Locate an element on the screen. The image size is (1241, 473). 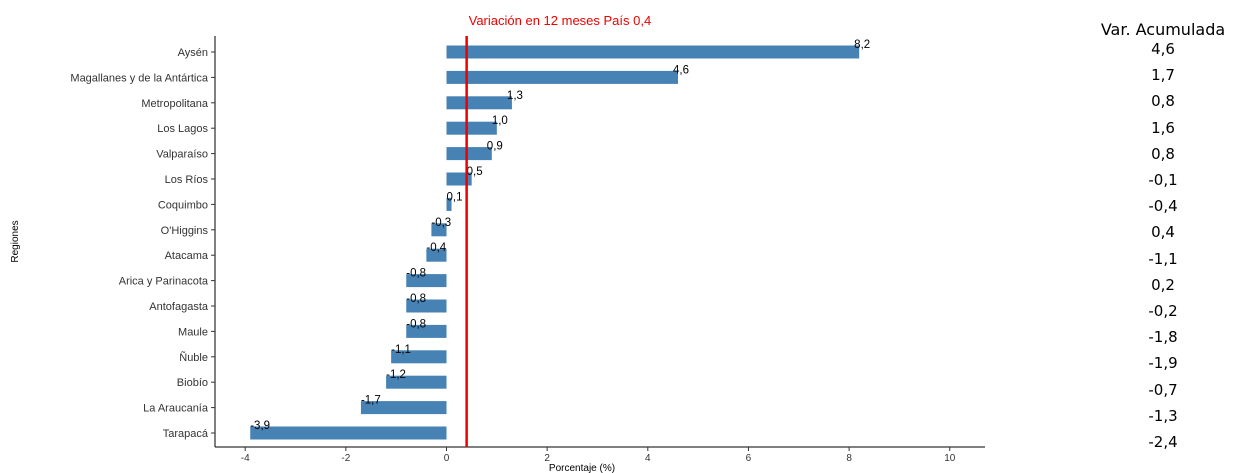
value-label: -1,1 is located at coordinates (401, 350).